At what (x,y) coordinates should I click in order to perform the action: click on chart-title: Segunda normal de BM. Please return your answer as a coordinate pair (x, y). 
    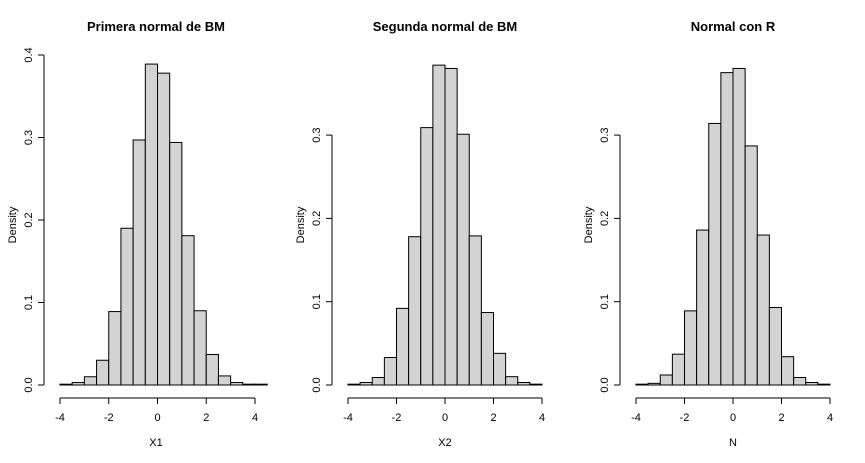
    Looking at the image, I should click on (445, 26).